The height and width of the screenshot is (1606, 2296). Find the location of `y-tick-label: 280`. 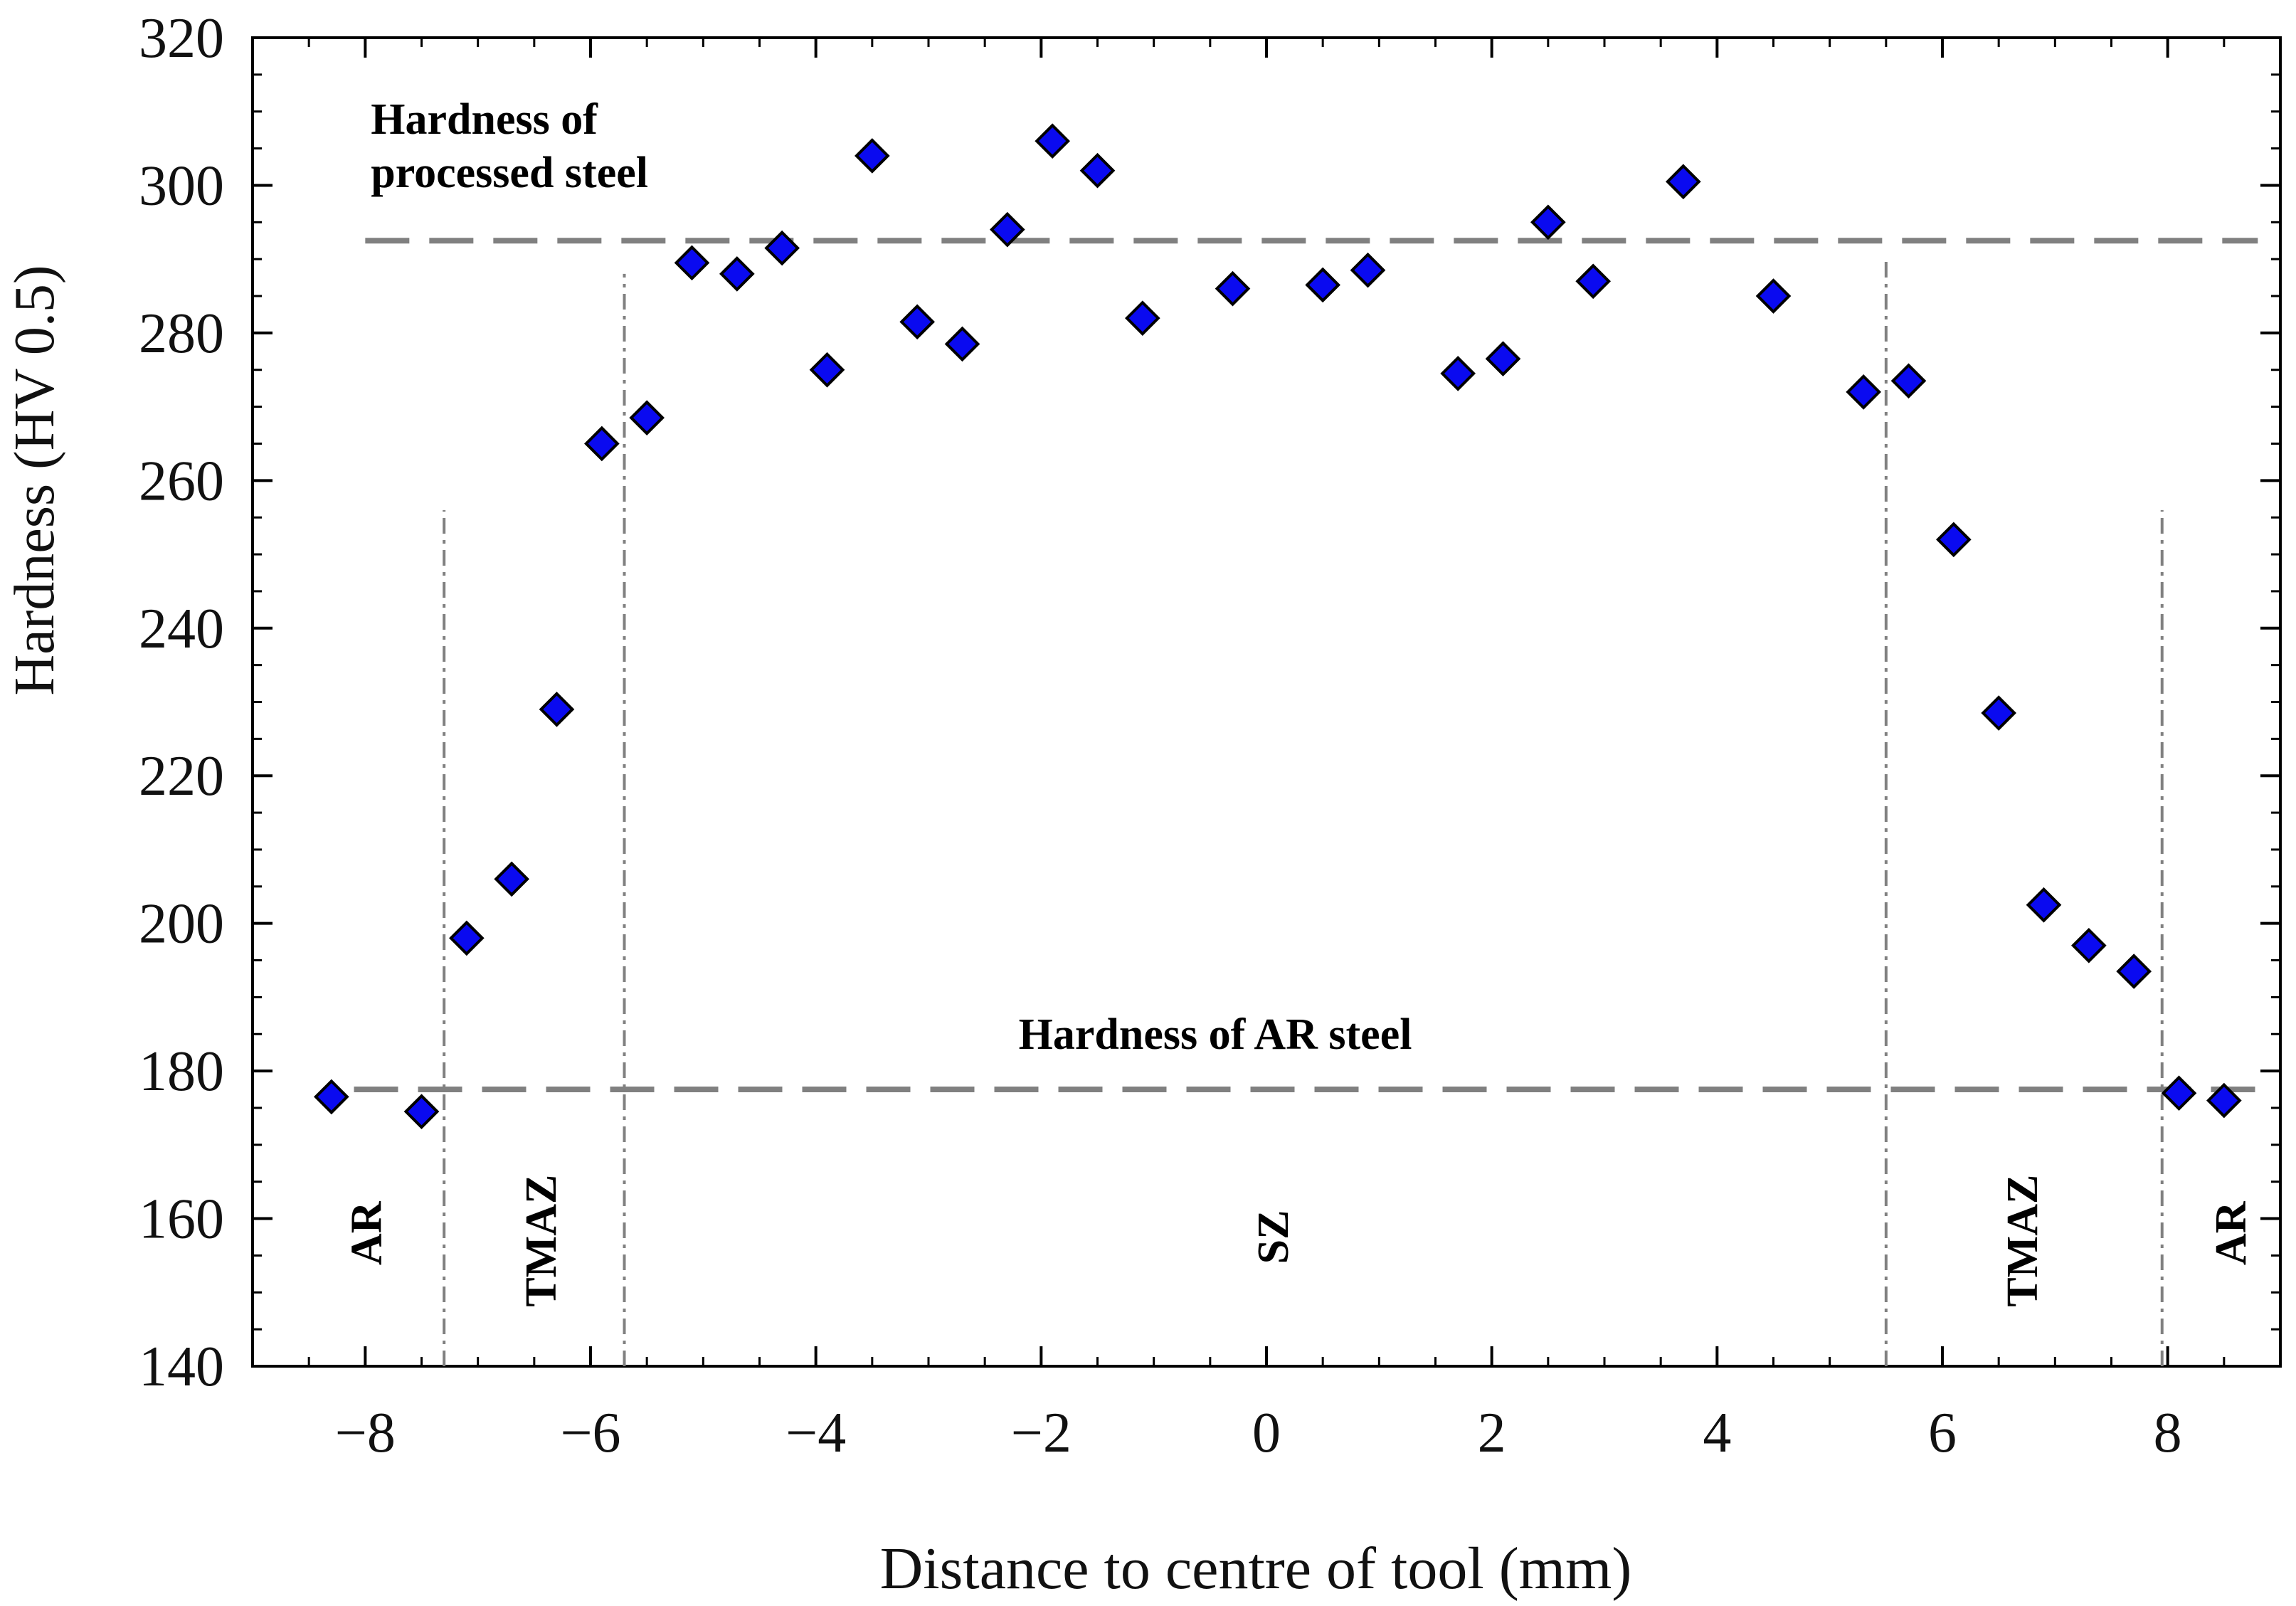

y-tick-label: 280 is located at coordinates (181, 333).